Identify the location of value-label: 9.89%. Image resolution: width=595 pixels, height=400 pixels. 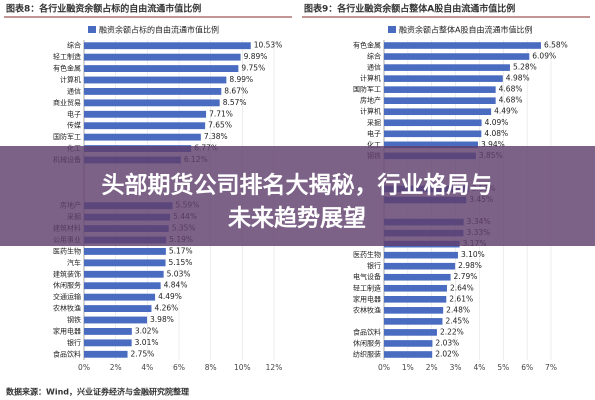
(256, 56).